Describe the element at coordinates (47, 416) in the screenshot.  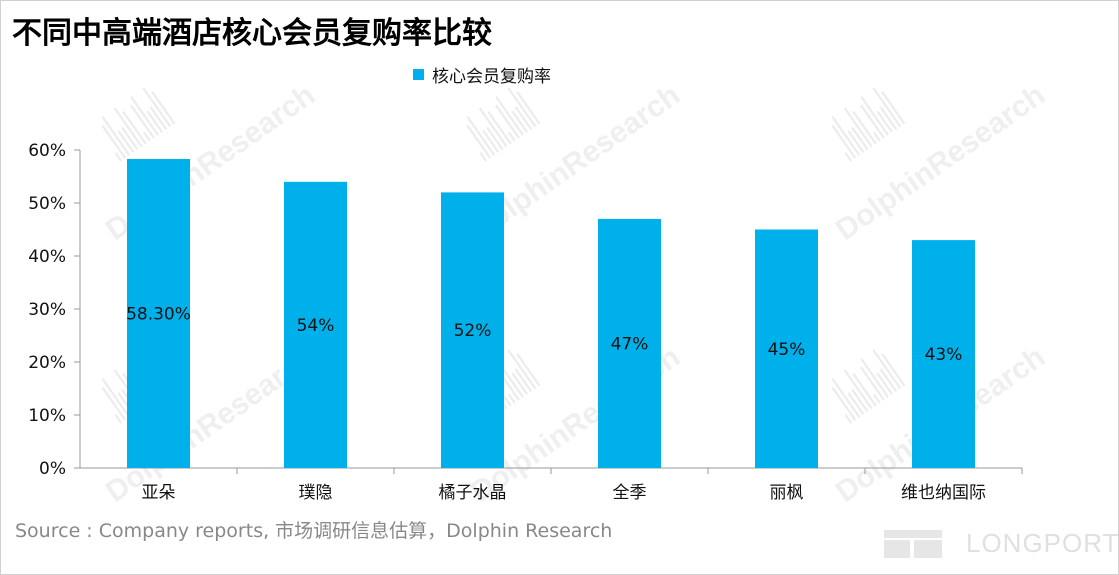
I see `y-tick-label: 10%` at that location.